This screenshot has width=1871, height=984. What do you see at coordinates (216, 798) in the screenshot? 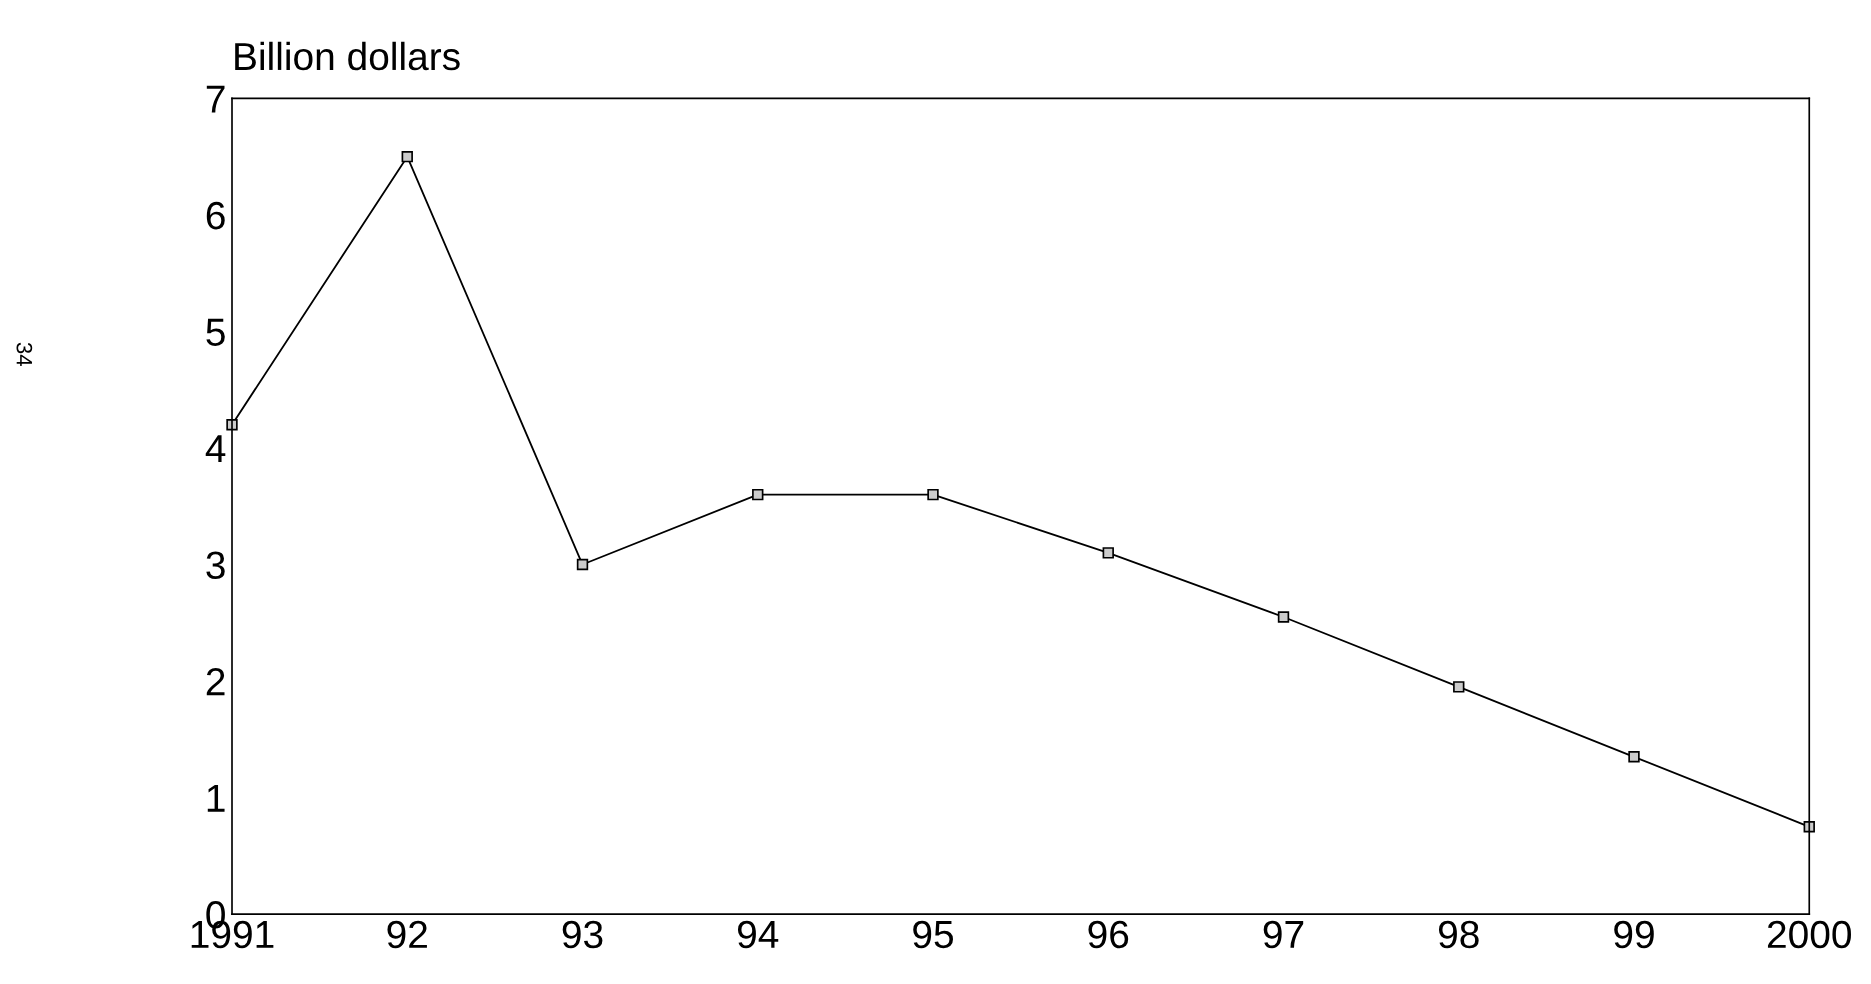
I see `y-tick-label: 1` at bounding box center [216, 798].